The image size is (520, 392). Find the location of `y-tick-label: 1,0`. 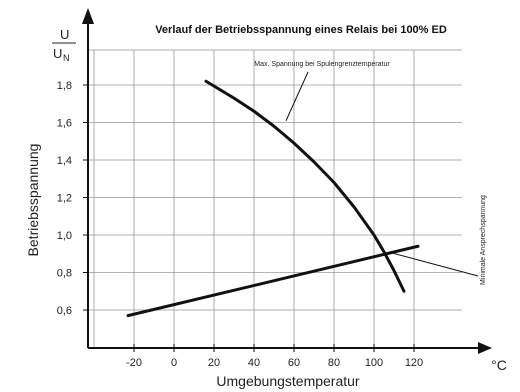

y-tick-label: 1,0 is located at coordinates (64, 236).